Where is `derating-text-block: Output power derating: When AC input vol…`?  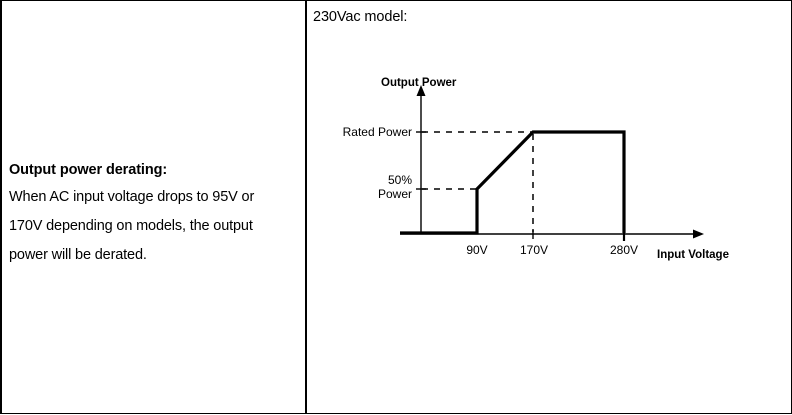 derating-text-block: Output power derating: When AC input vol… is located at coordinates (155, 213).